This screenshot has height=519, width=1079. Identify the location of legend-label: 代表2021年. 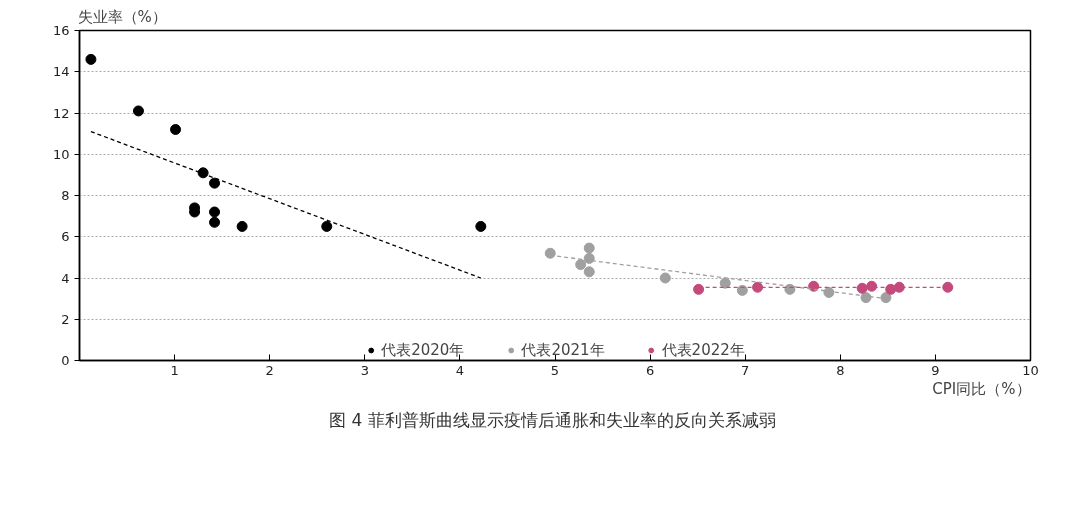
(563, 350).